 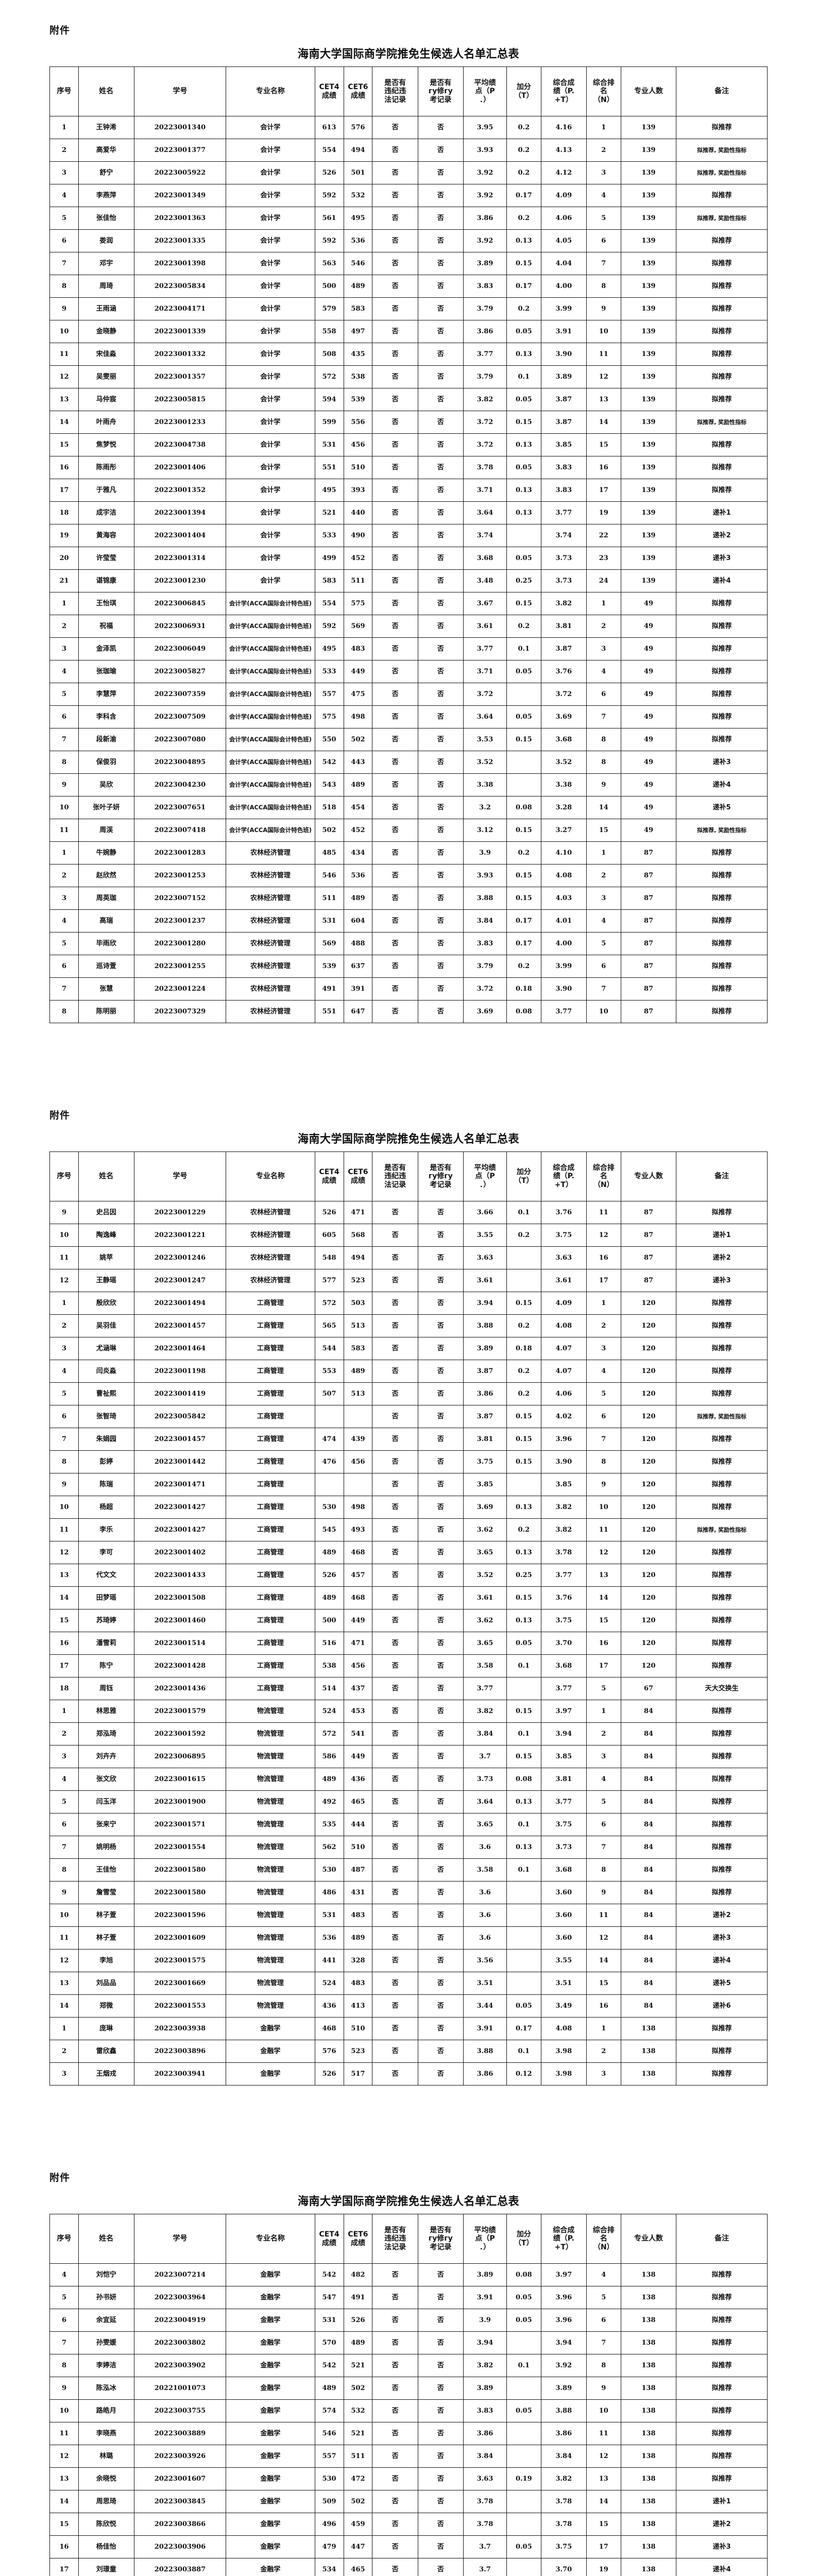 I want to click on cell-rank: 7, so click(x=603, y=2342).